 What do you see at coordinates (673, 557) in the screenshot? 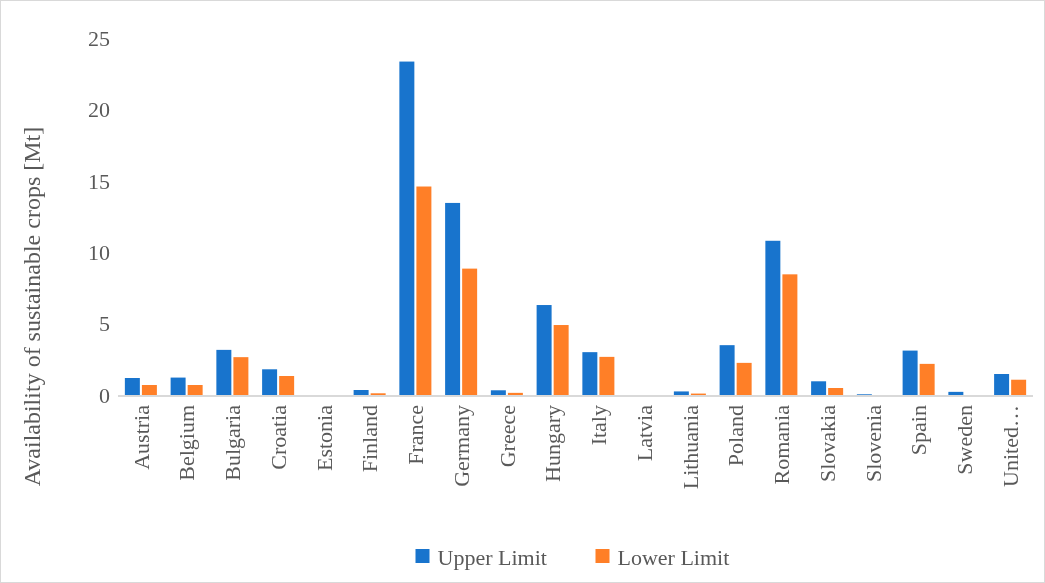
I see `legend-label: Lower Limit` at bounding box center [673, 557].